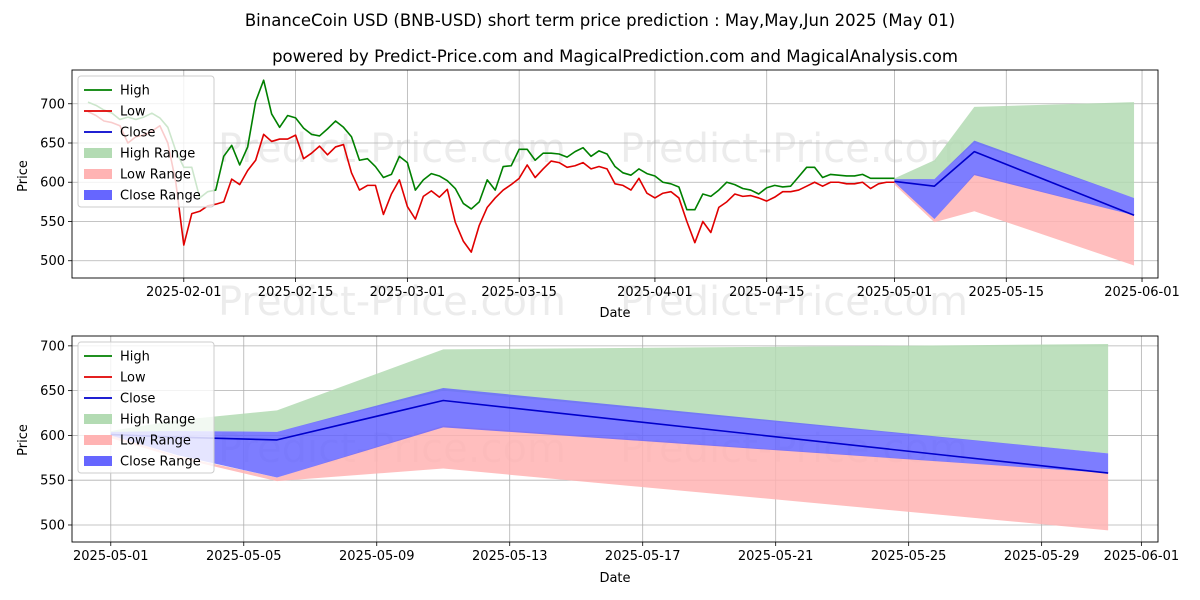 The width and height of the screenshot is (1200, 600). I want to click on bottom-close-range-band, so click(609, 432).